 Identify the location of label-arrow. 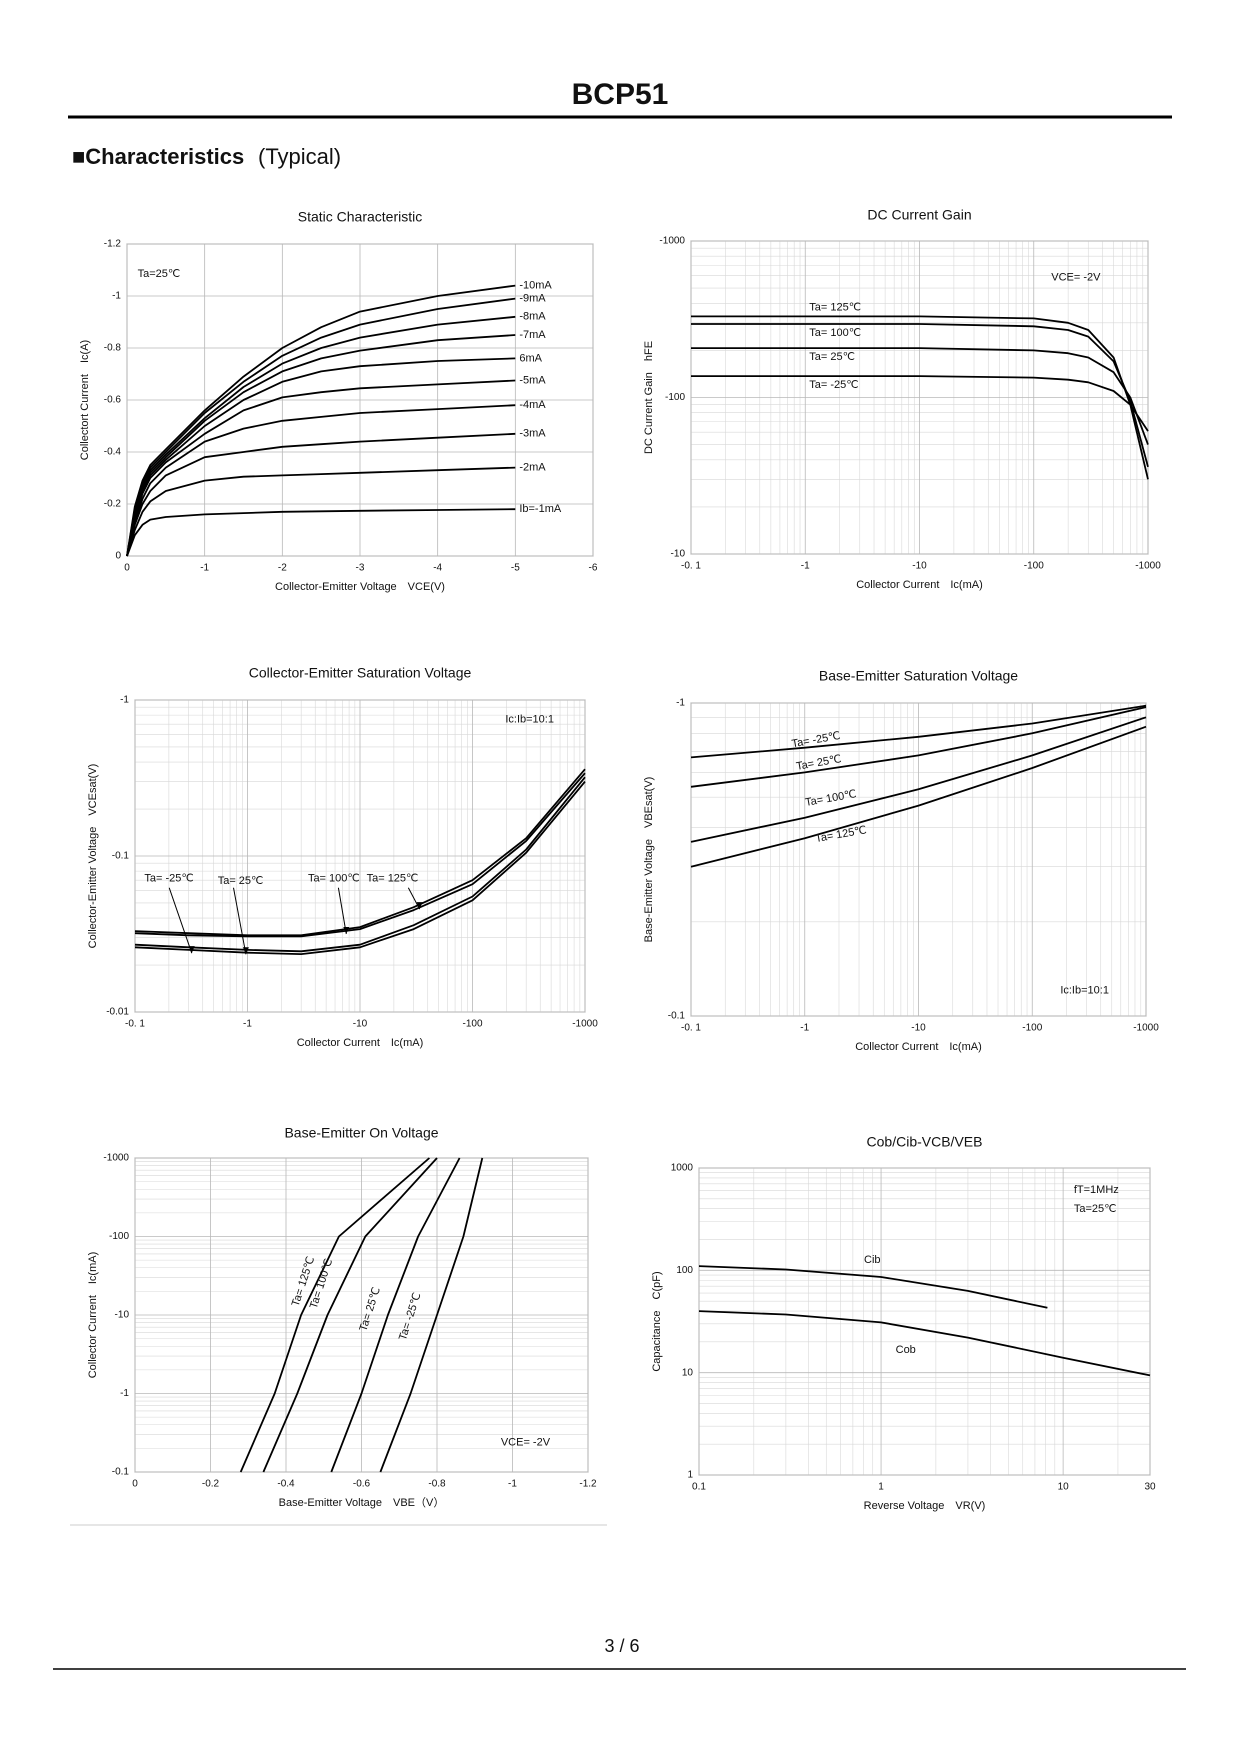
(414, 898).